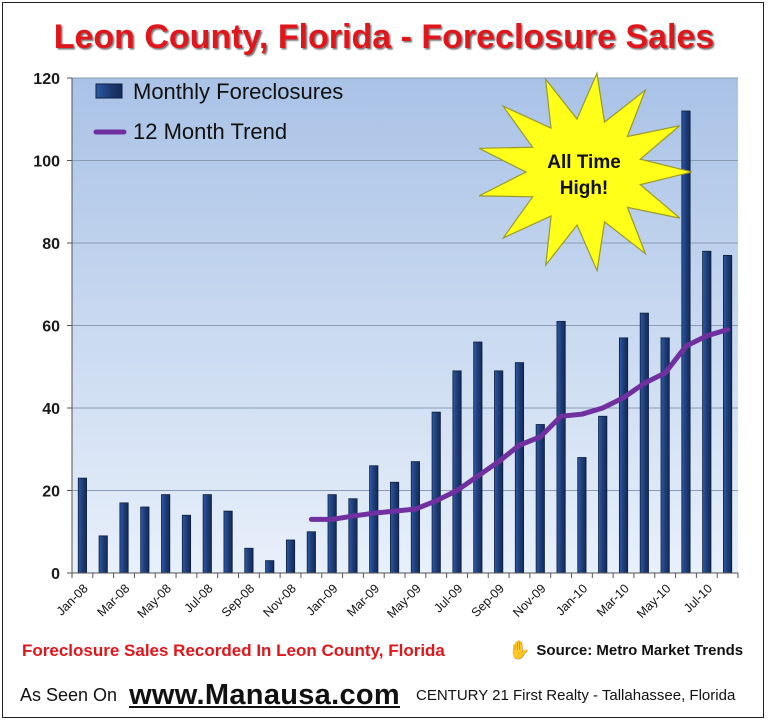 The image size is (768, 722). I want to click on legend: Monthly Foreclosures 12 Month Trend, so click(218, 111).